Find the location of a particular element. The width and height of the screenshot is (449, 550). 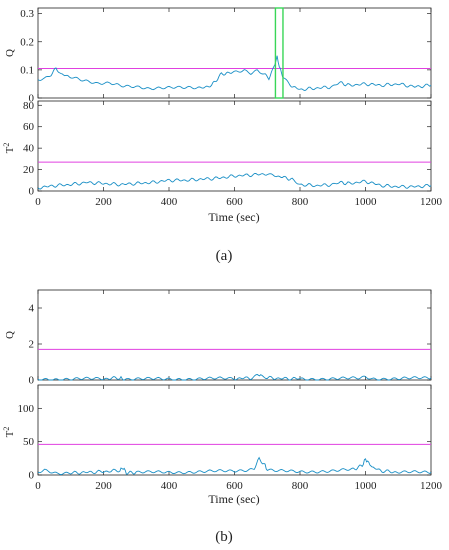

y-tick-label: 20 is located at coordinates (29, 170).